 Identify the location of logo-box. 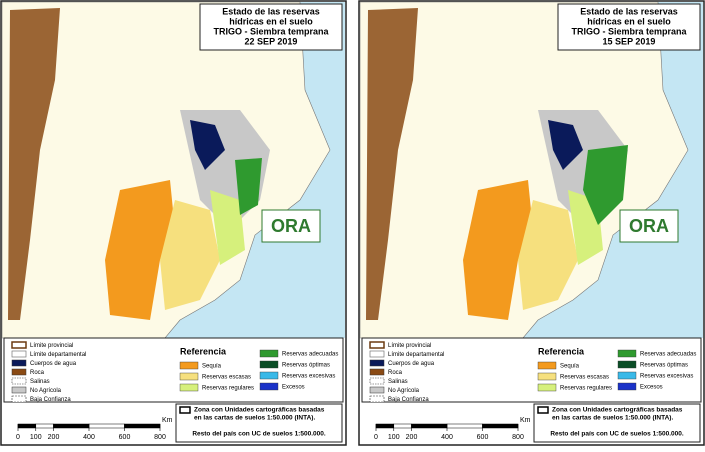
(649, 226).